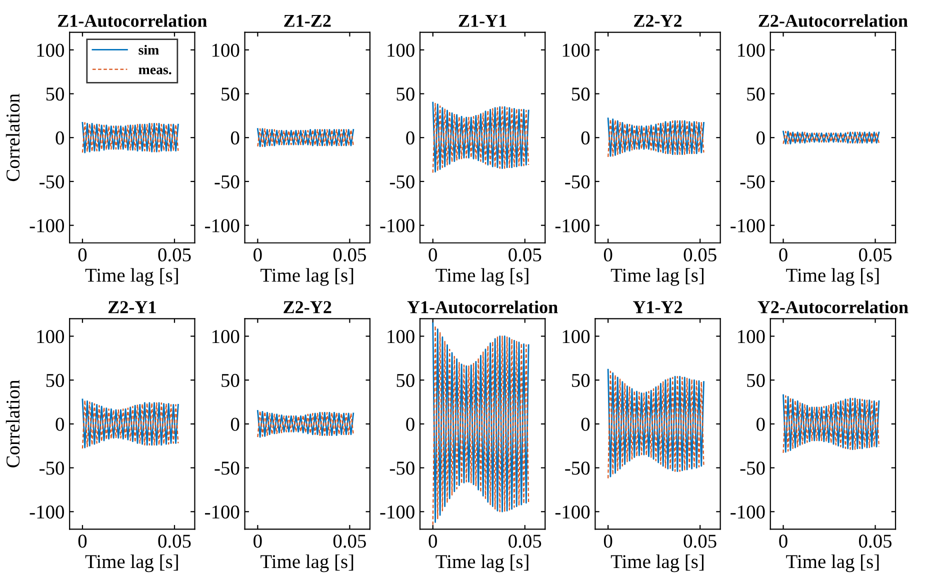  What do you see at coordinates (132, 307) in the screenshot?
I see `chart-title: Z2-Y1` at bounding box center [132, 307].